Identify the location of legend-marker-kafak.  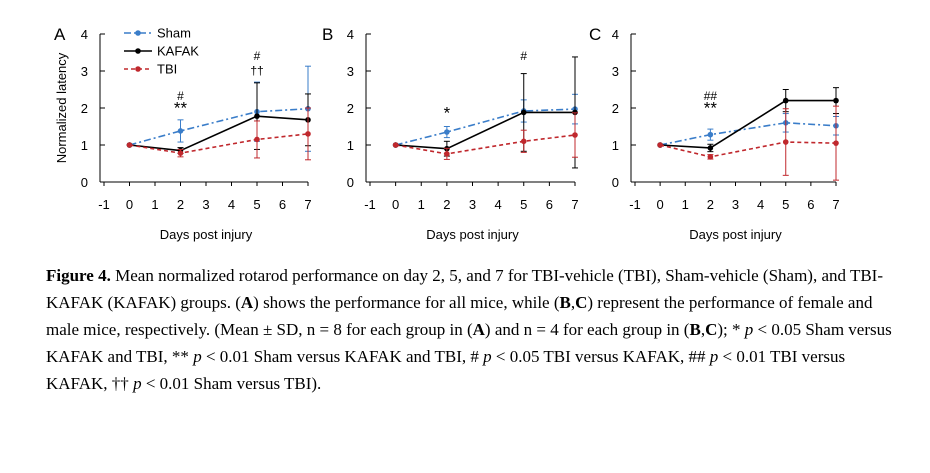
(138, 51).